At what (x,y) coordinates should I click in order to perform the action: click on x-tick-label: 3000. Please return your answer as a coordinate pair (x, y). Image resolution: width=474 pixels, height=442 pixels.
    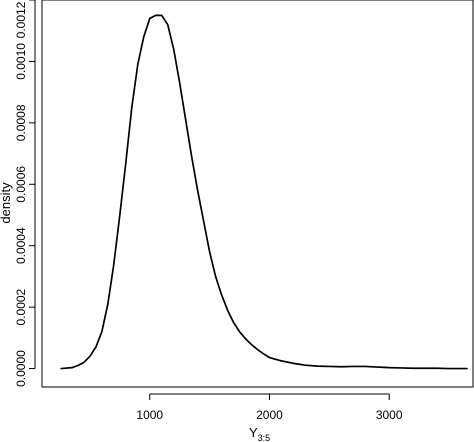
    Looking at the image, I should click on (389, 415).